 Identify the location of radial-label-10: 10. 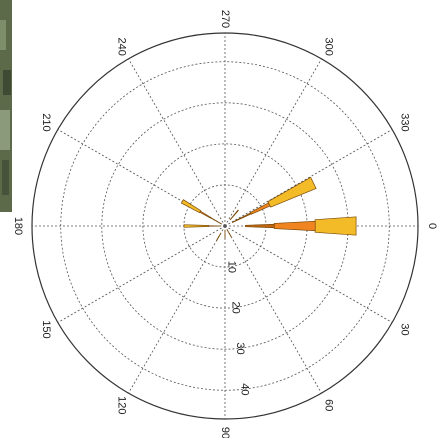
(231, 267).